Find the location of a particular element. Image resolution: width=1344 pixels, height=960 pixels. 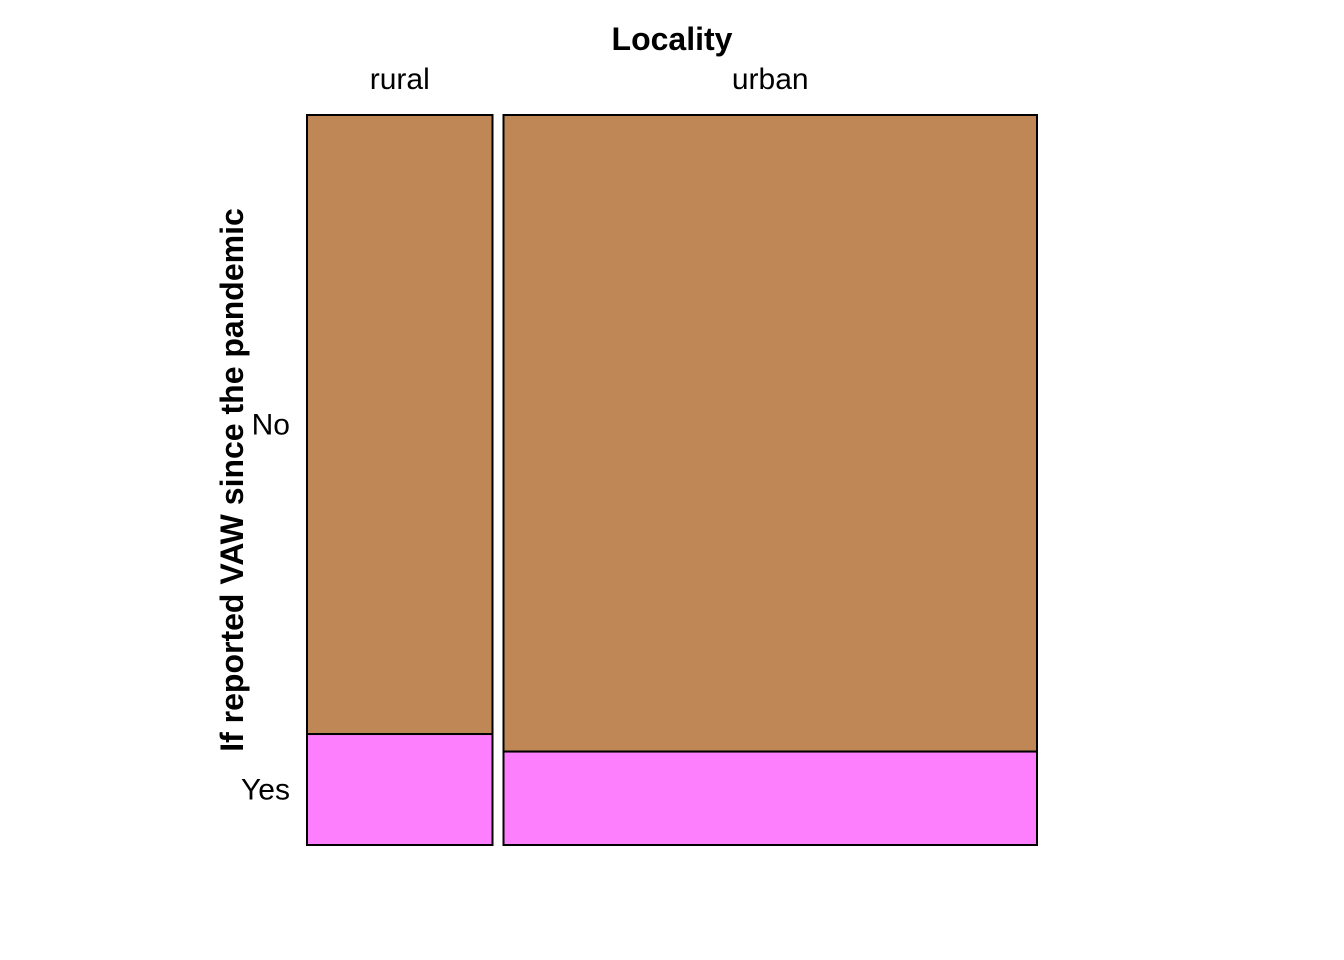

column-label-rural: rural is located at coordinates (400, 79).